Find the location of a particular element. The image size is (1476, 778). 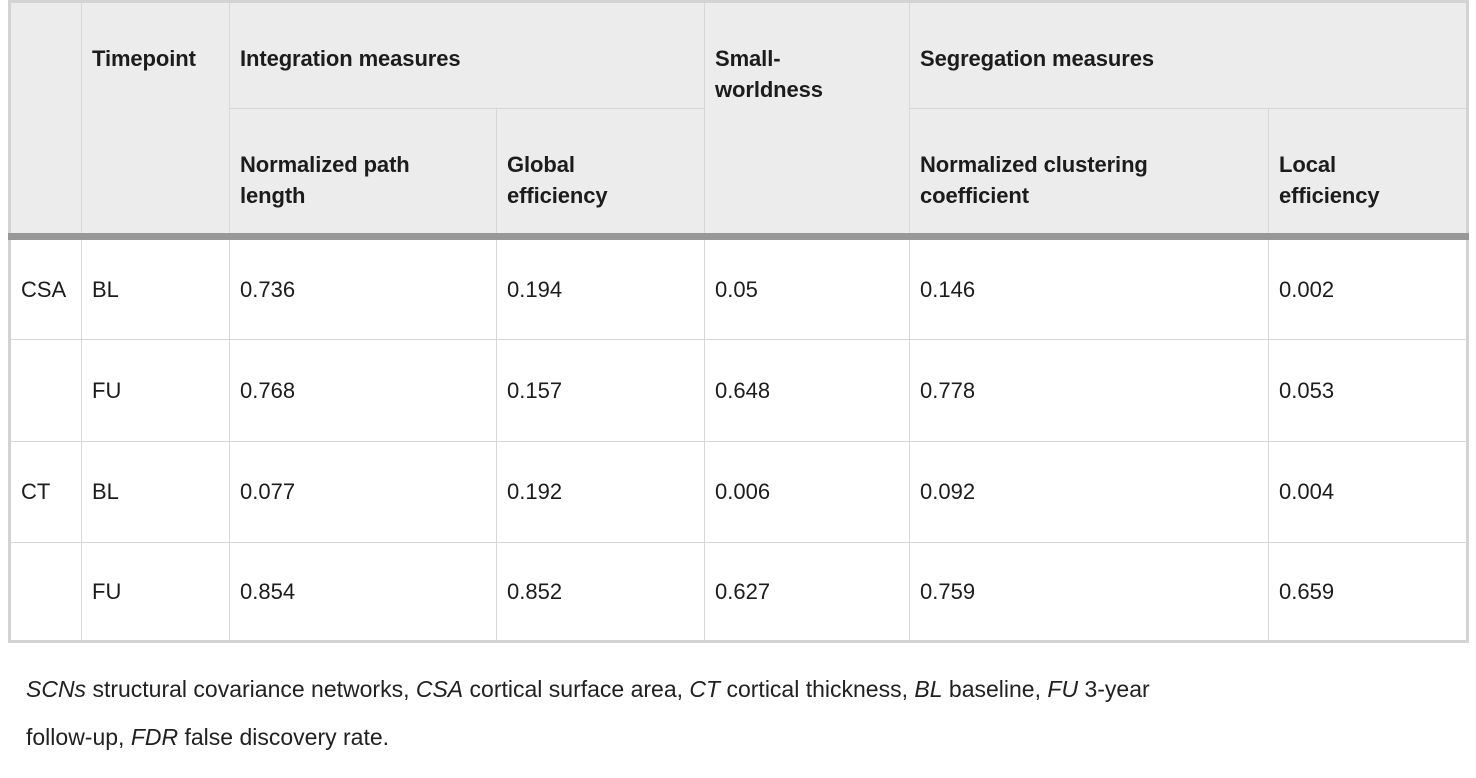

value-cell: 0.004 is located at coordinates (1368, 492).